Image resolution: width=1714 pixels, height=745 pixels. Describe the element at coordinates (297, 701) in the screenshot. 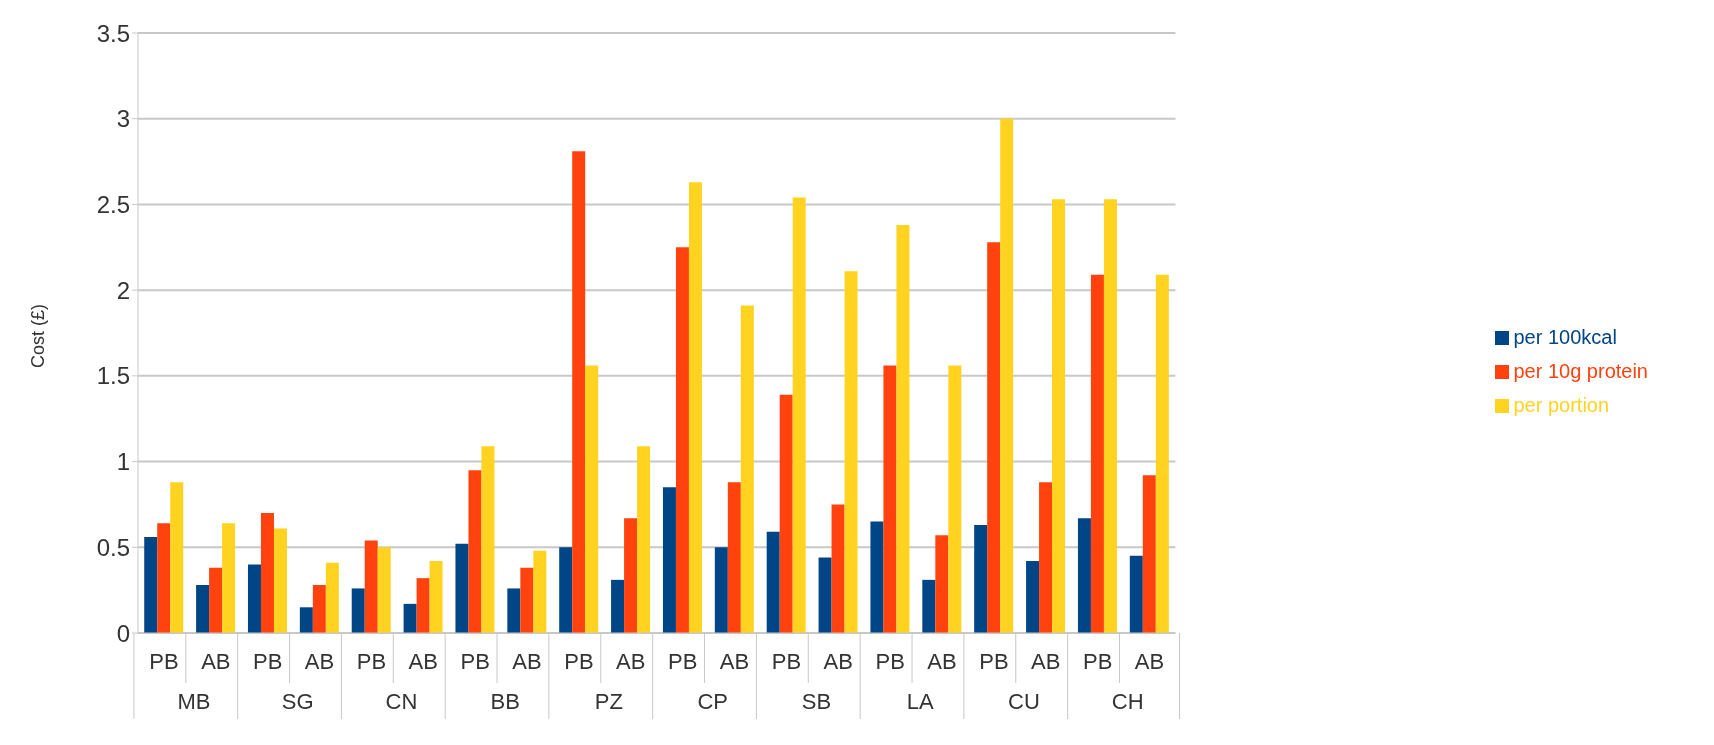

I see `text: SG` at that location.